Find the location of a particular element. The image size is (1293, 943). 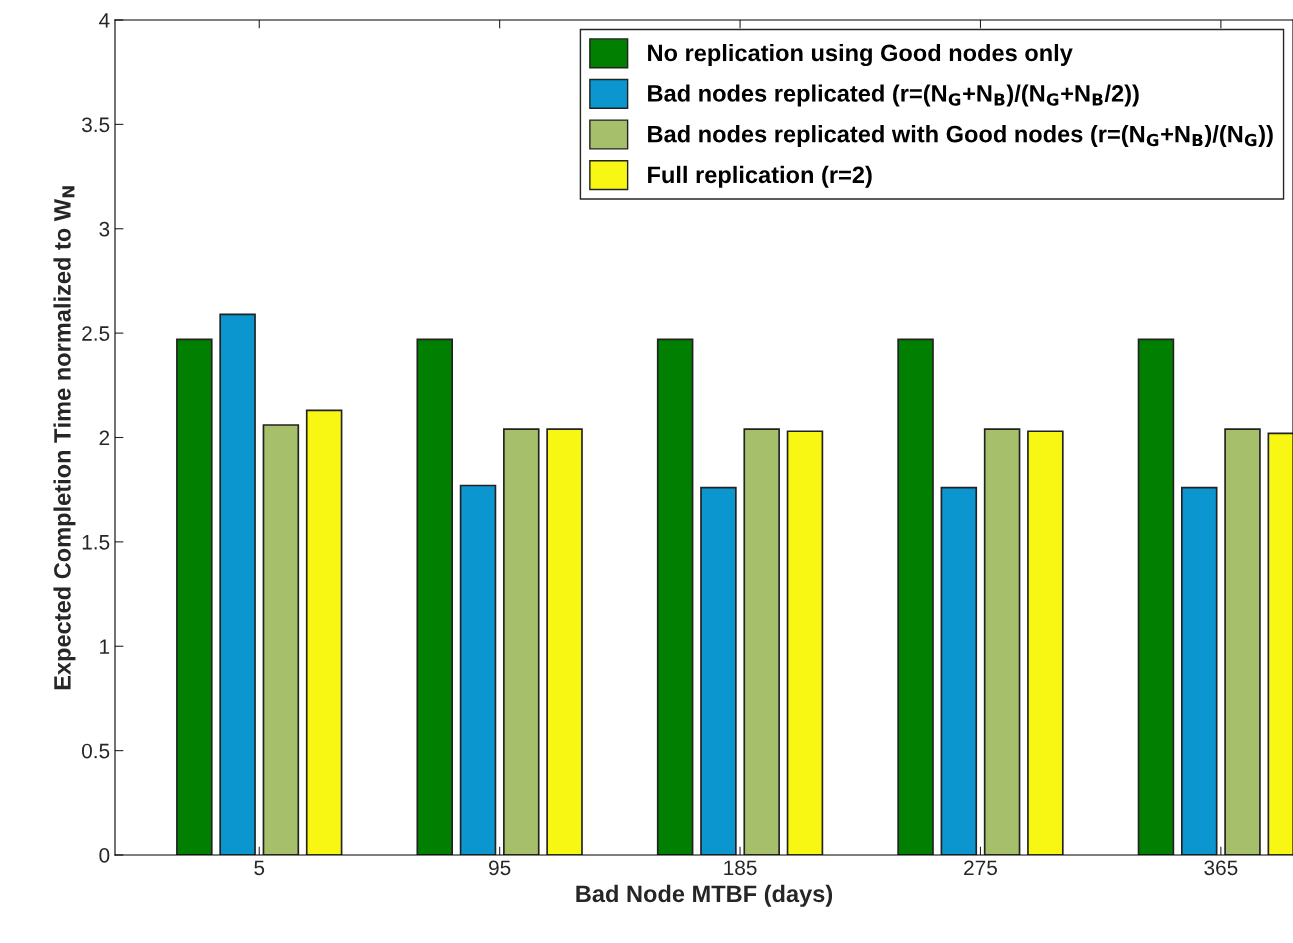

y-tick-label: 3.5 is located at coordinates (95, 125).